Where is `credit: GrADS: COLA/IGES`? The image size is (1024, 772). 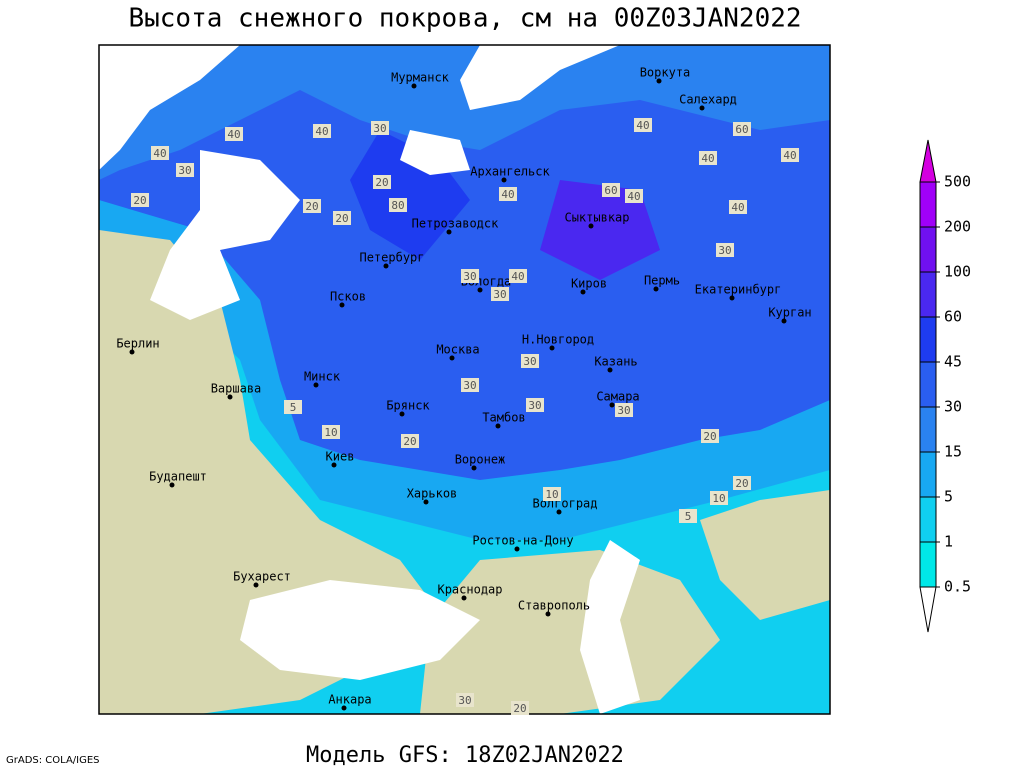 credit: GrADS: COLA/IGES is located at coordinates (53, 760).